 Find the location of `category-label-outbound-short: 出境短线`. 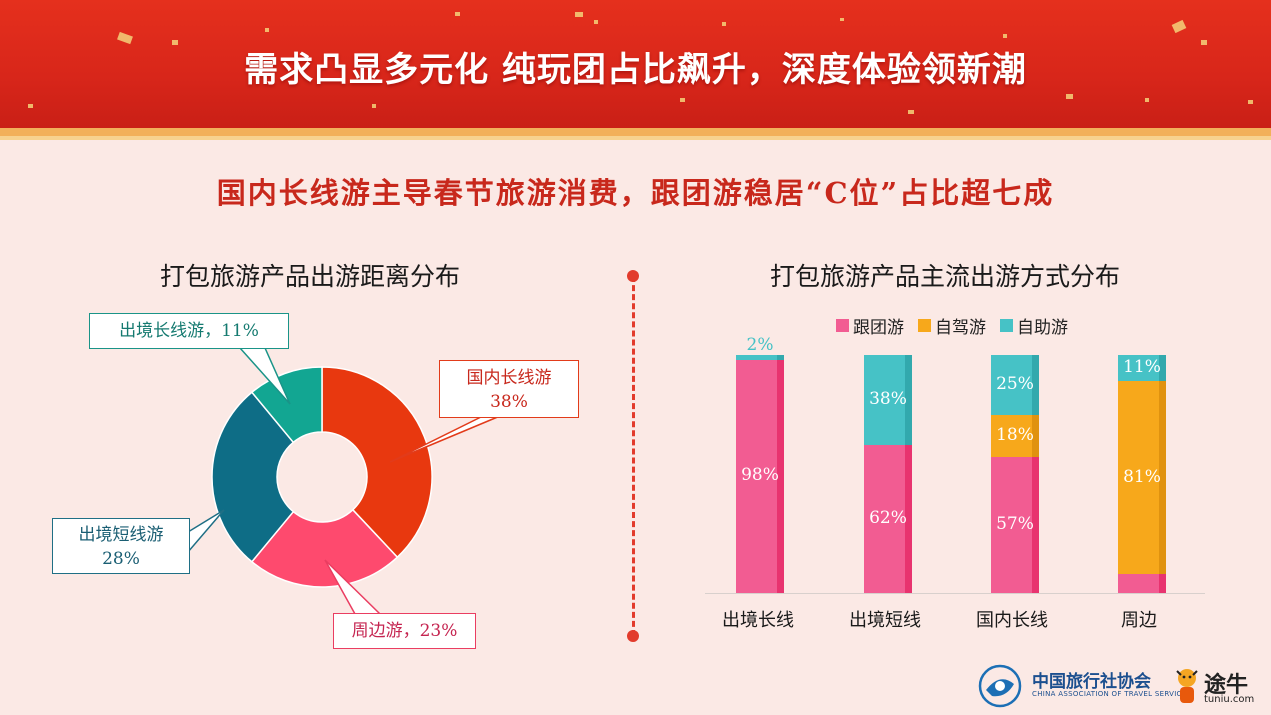

category-label-outbound-short: 出境短线 is located at coordinates (885, 620).